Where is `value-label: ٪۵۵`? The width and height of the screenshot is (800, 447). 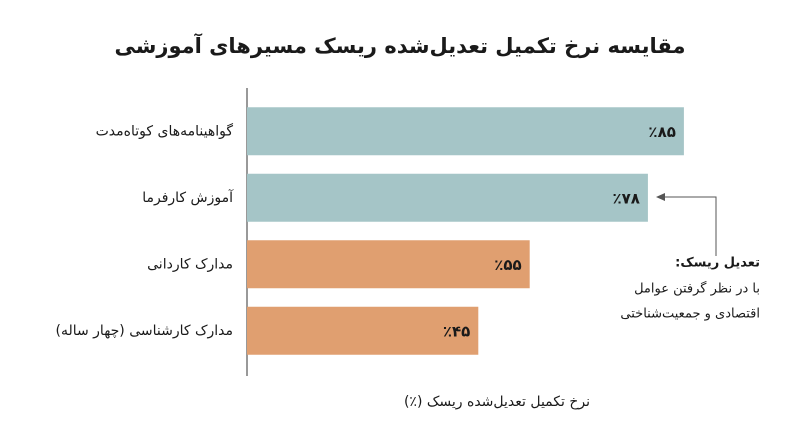
value-label: ٪۵۵ is located at coordinates (507, 265).